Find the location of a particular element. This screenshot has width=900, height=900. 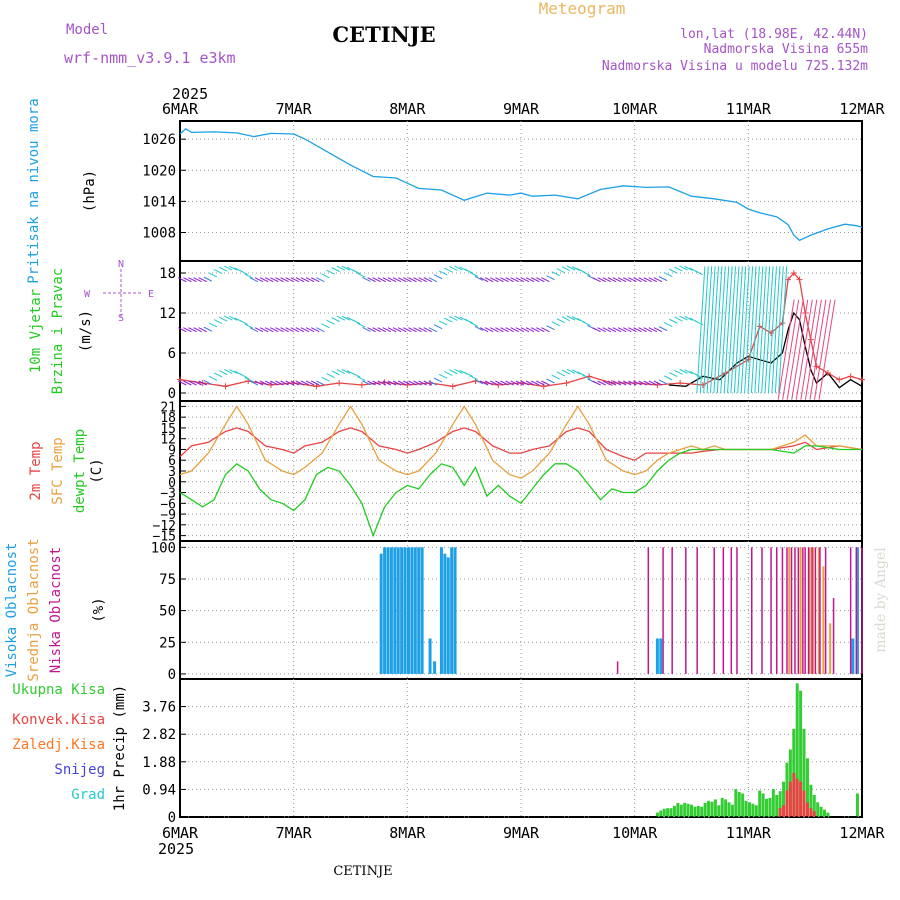

y-tick-label: 0 is located at coordinates (172, 675).